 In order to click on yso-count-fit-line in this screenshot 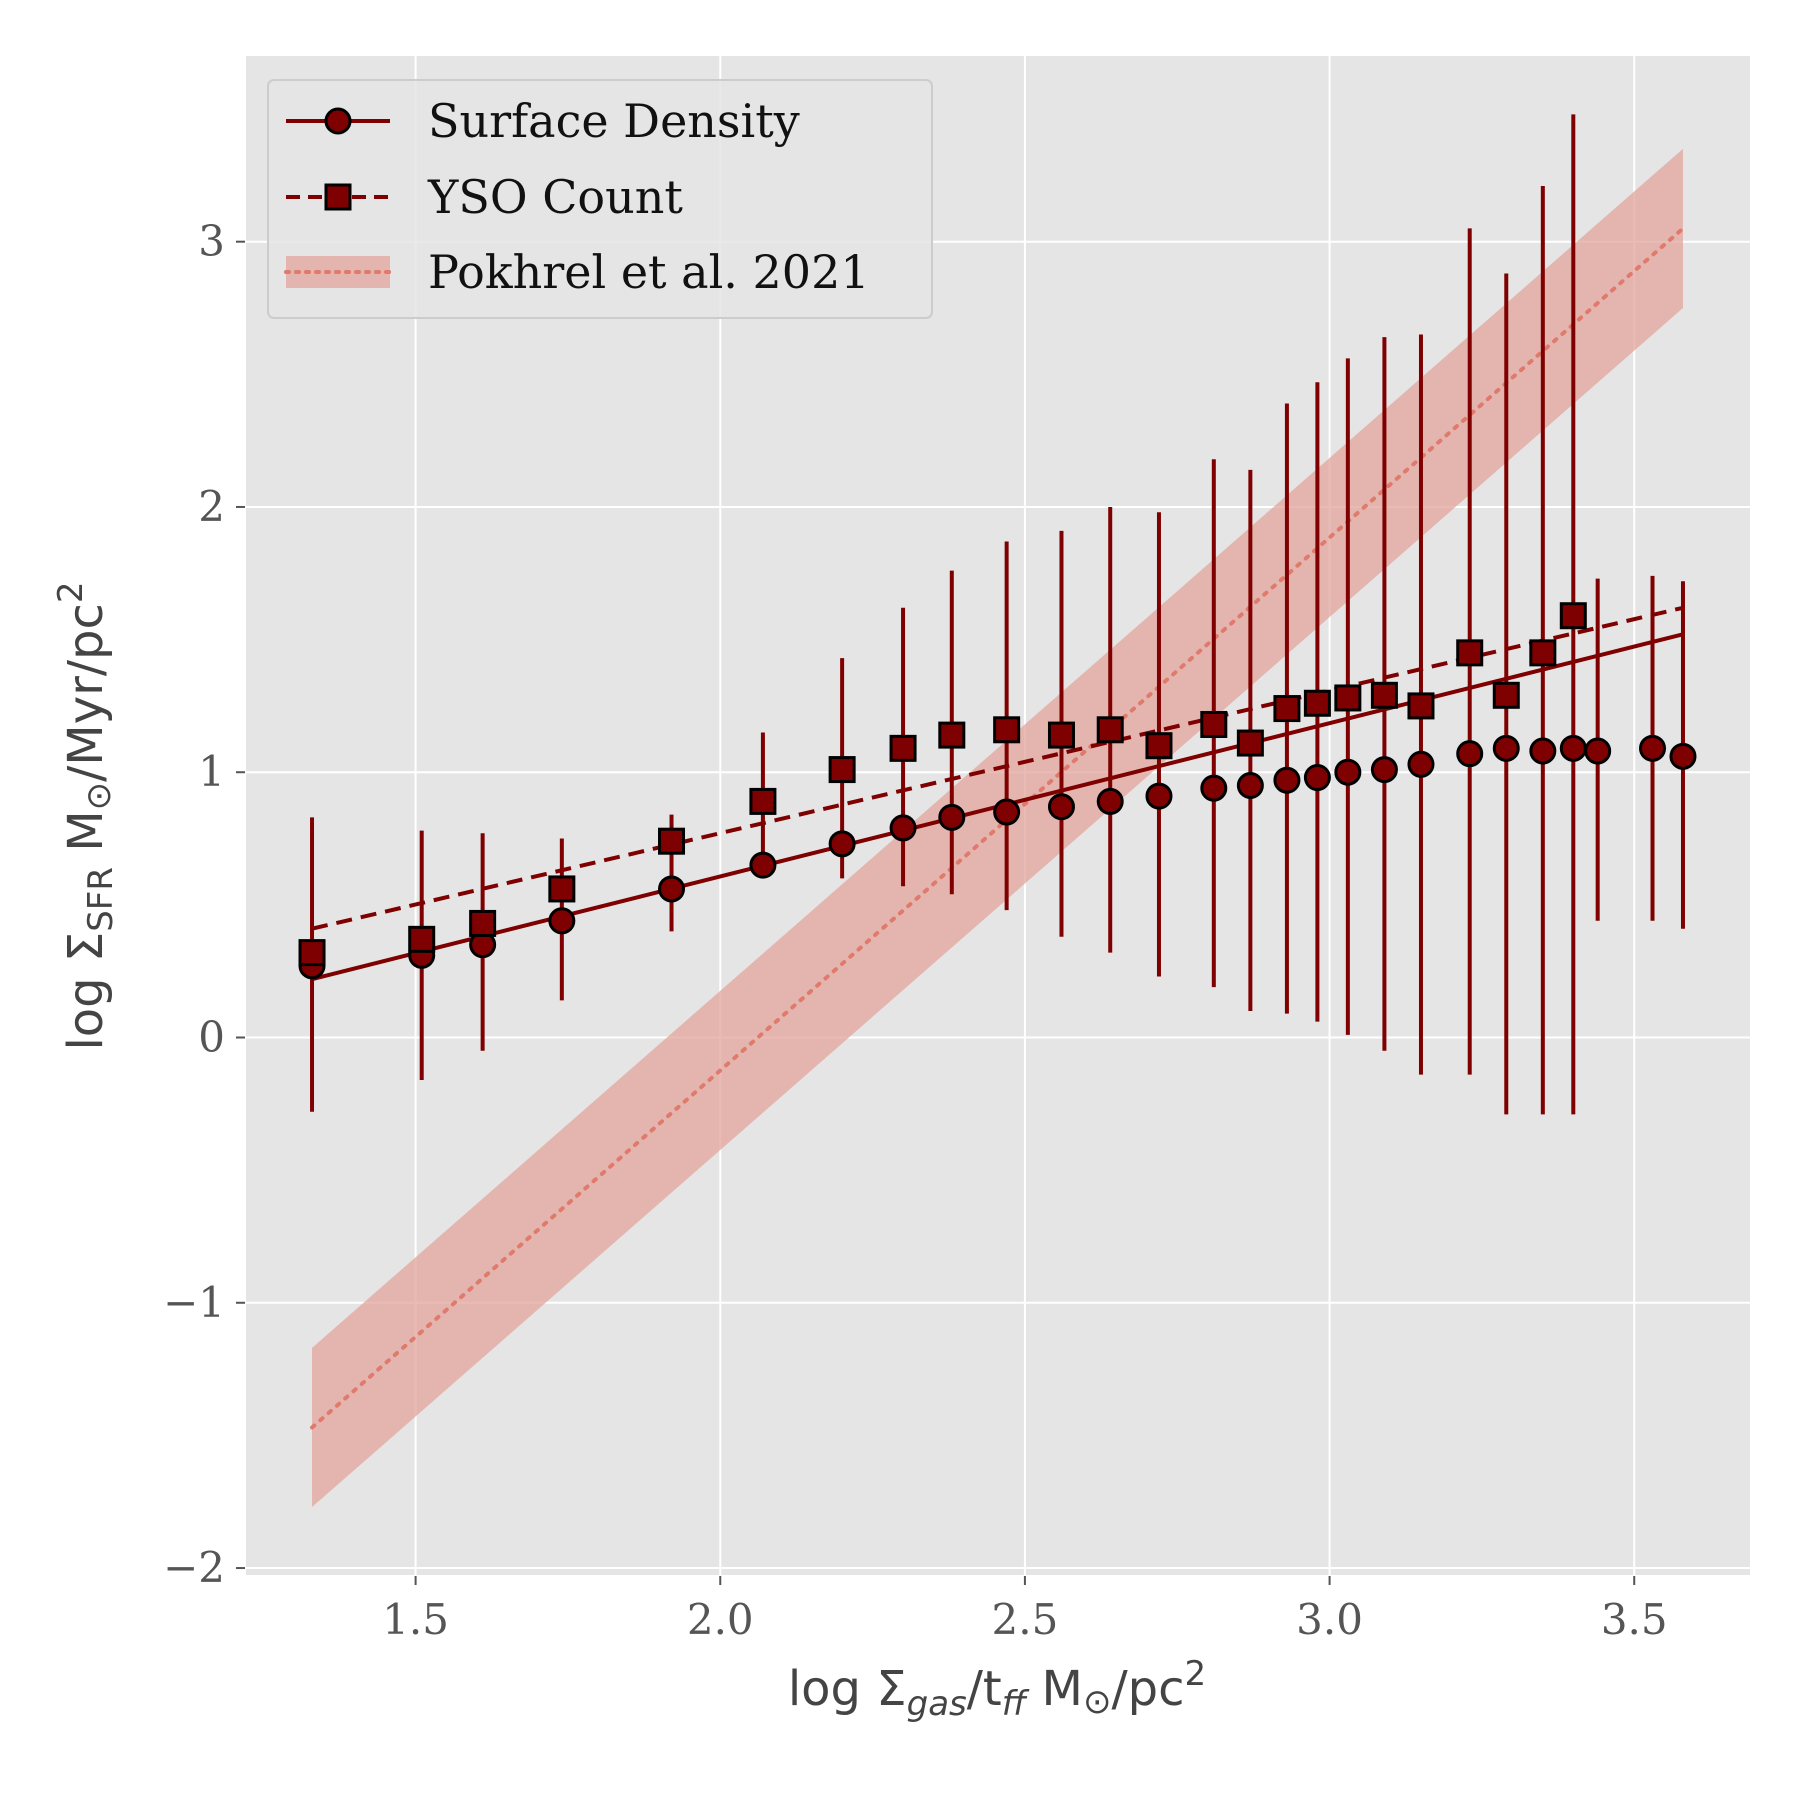, I will do `click(997, 768)`.